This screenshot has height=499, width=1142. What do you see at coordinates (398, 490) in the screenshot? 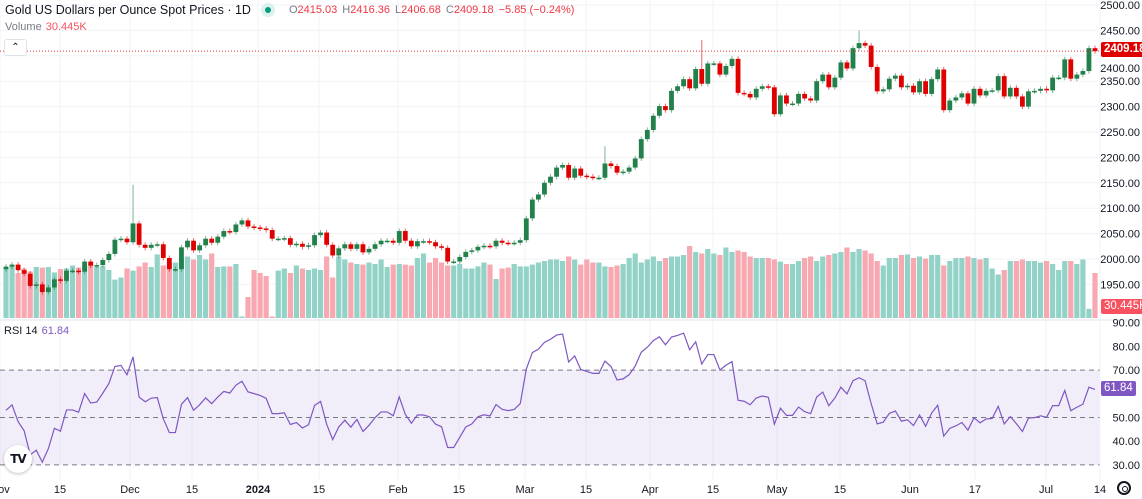
I see `time-tick-label: Feb` at bounding box center [398, 490].